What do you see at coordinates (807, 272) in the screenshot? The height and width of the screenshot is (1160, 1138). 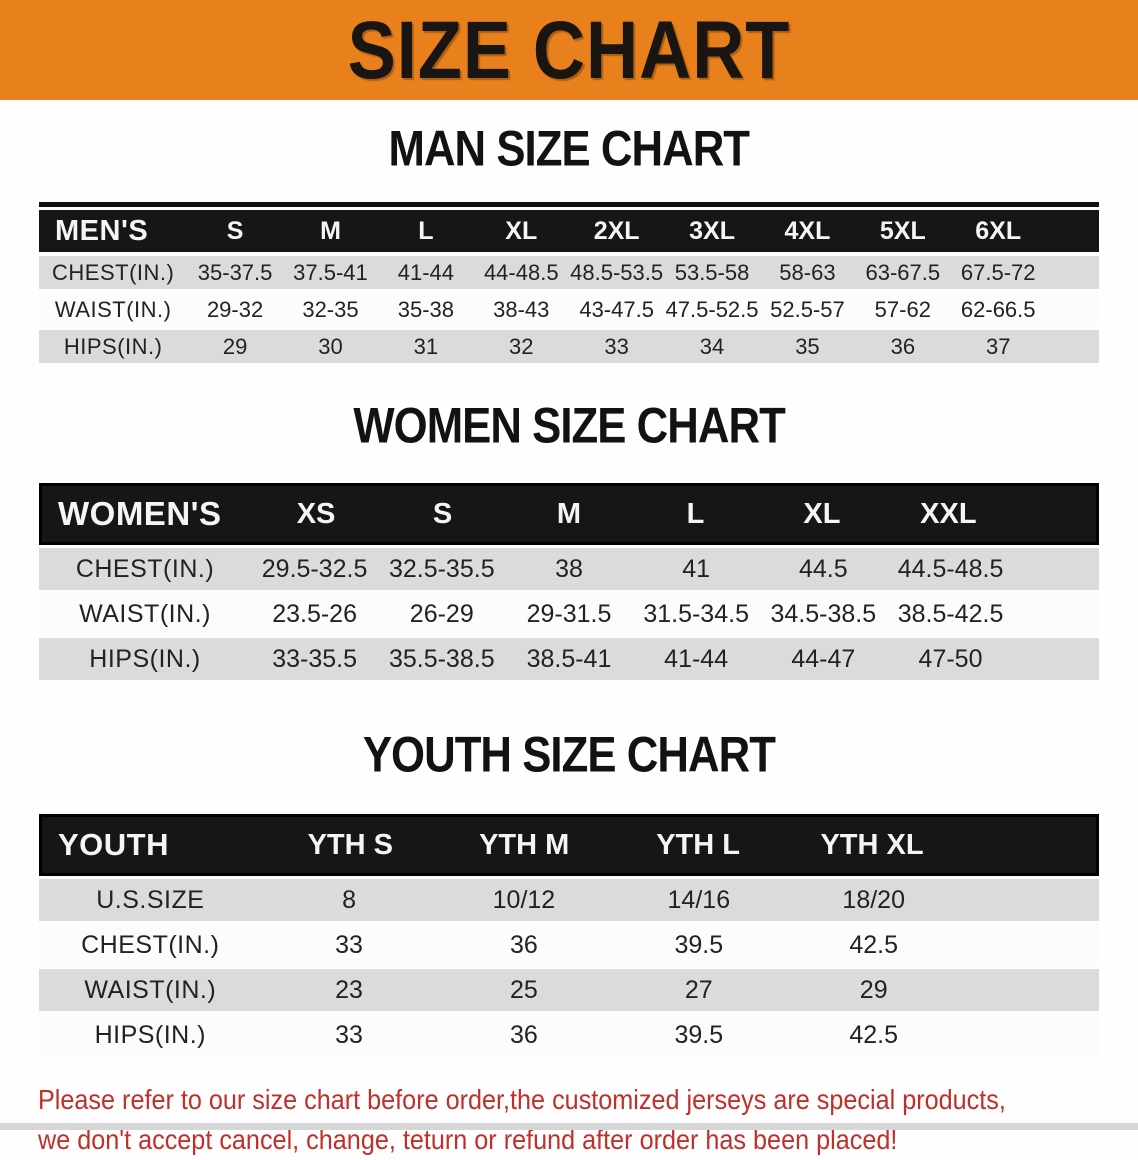 I see `size-value-cell: 58-63` at bounding box center [807, 272].